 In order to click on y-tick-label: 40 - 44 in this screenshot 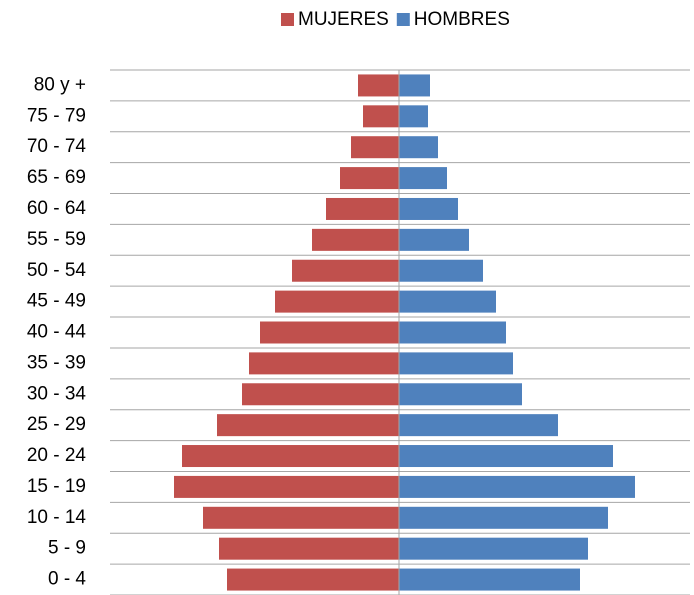, I will do `click(57, 332)`.